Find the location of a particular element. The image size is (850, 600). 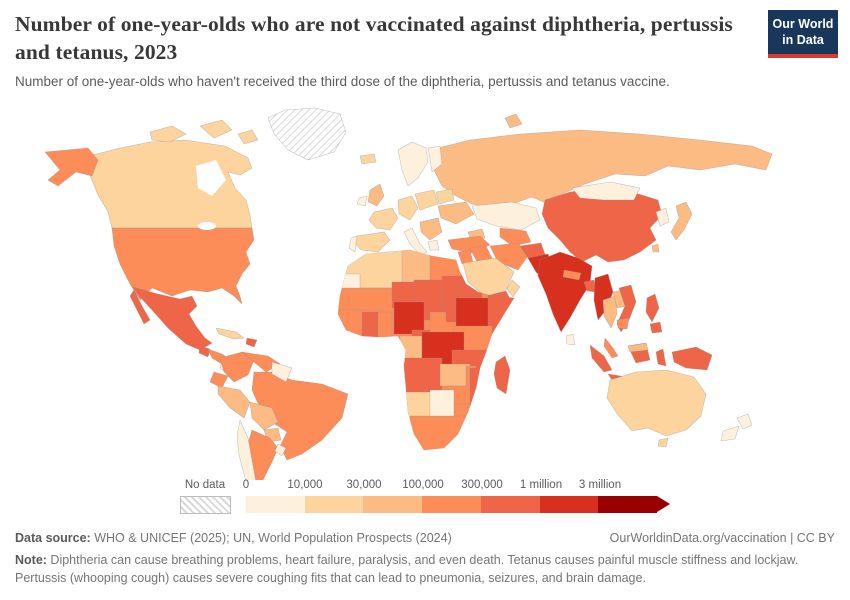

country-thailand is located at coordinates (610, 312).